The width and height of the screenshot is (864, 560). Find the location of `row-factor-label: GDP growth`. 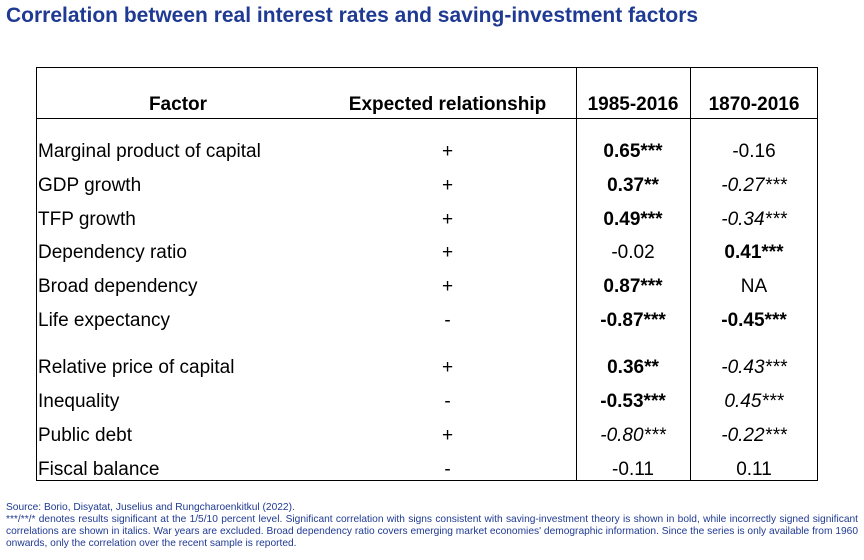

row-factor-label: GDP growth is located at coordinates (90, 185).